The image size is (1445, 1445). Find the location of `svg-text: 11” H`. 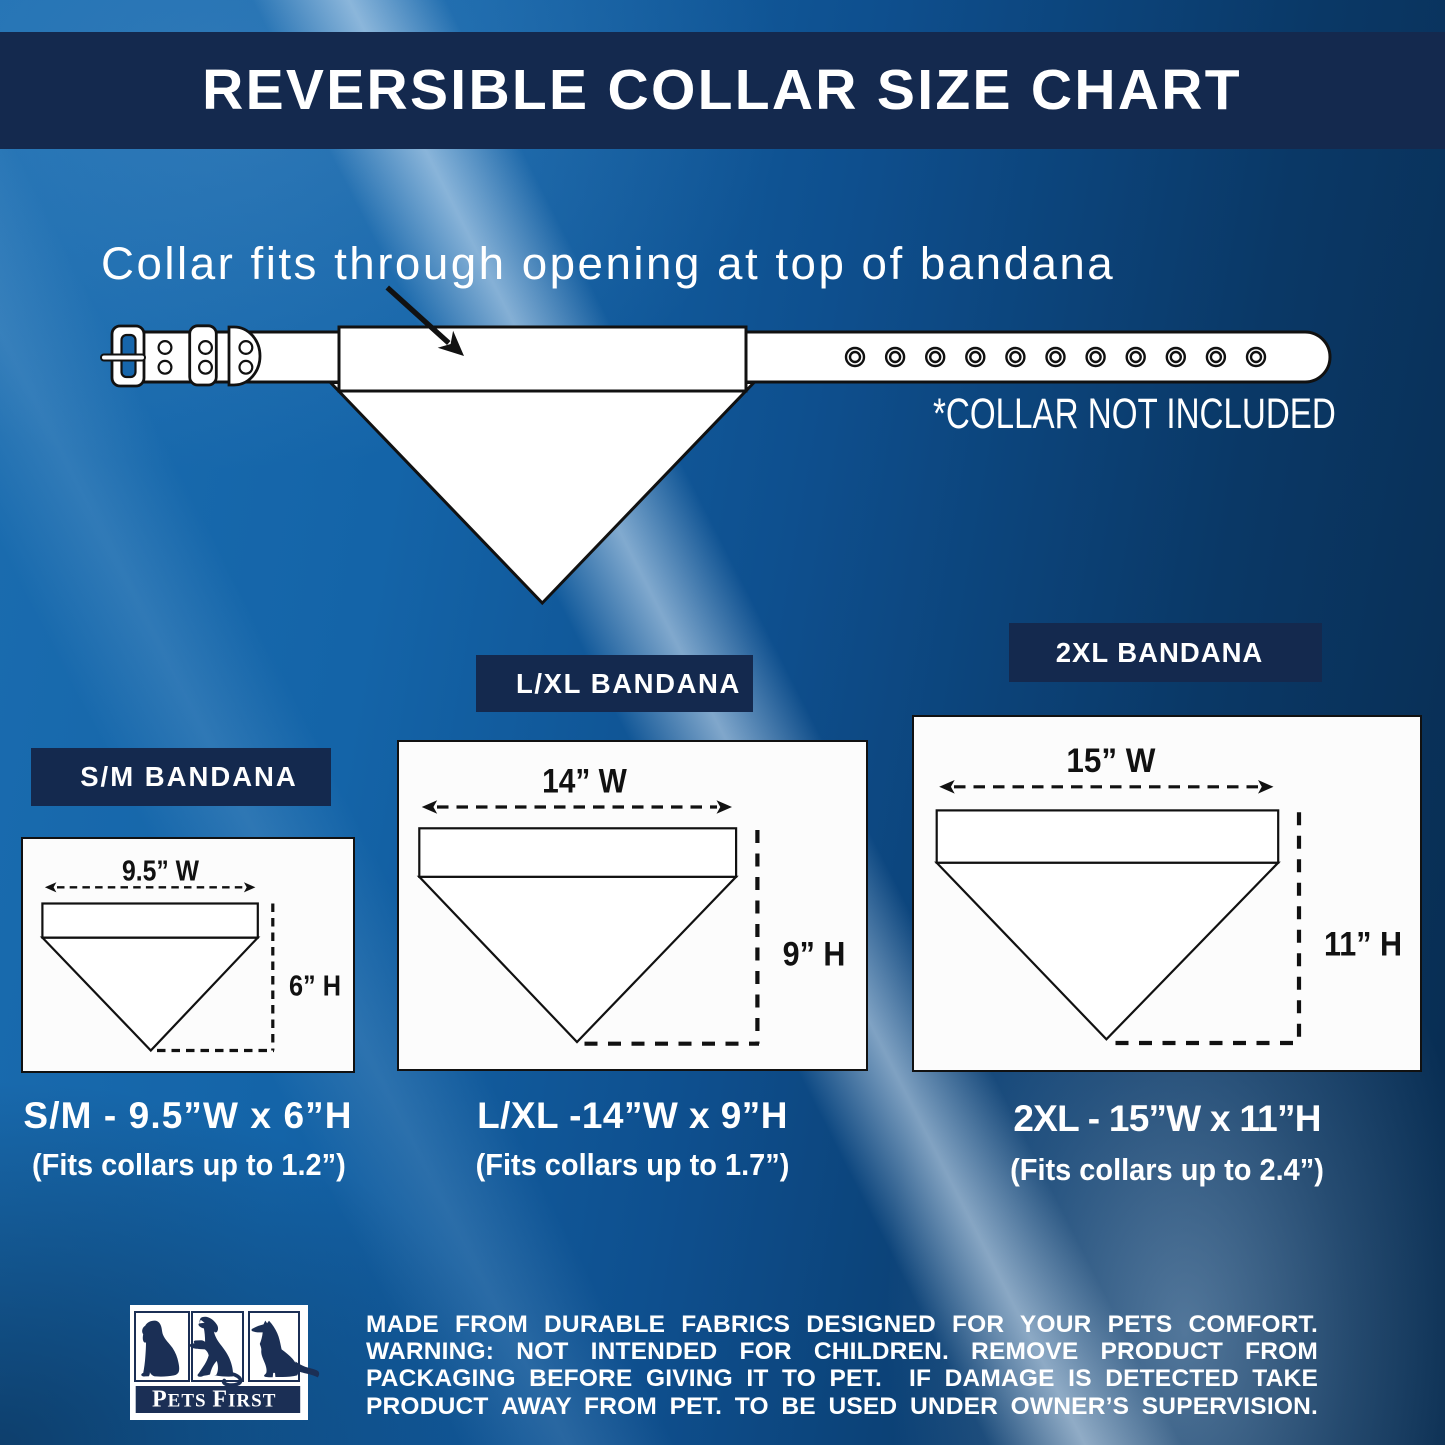

svg-text: 11” H is located at coordinates (1363, 945).